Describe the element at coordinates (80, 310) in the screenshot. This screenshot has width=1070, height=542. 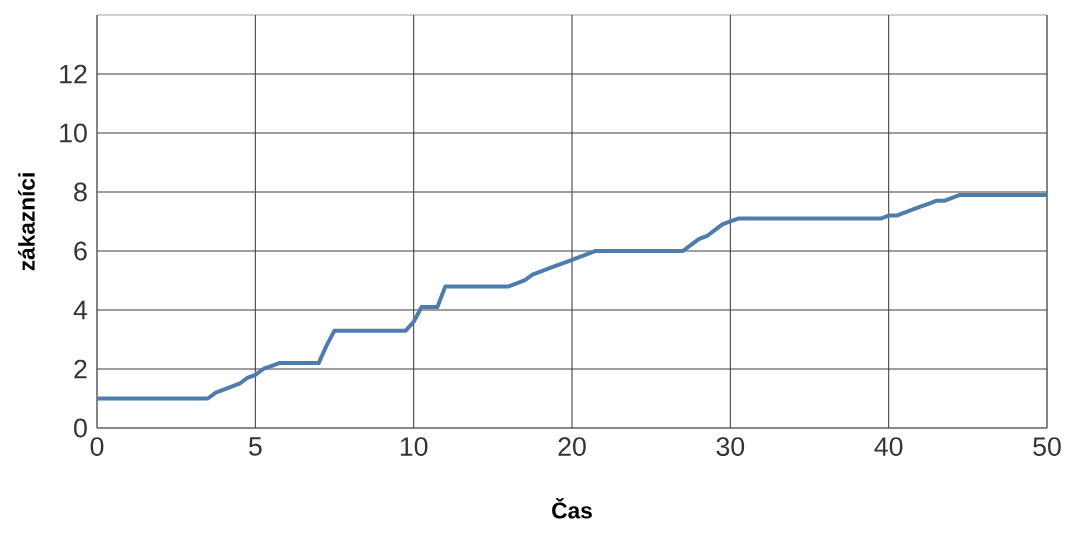
I see `y-tick-label: 4` at that location.